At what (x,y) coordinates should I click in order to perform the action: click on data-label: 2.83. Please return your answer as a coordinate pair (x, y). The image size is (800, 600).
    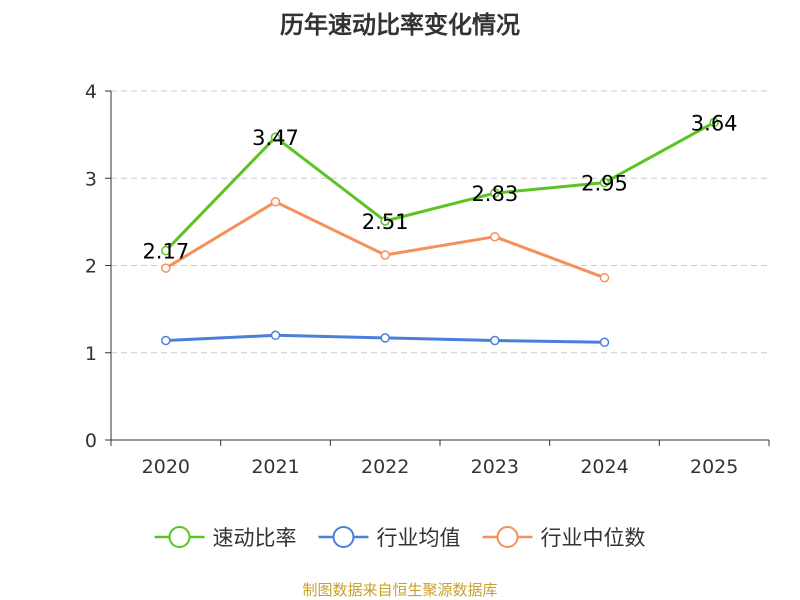
    Looking at the image, I should click on (494, 194).